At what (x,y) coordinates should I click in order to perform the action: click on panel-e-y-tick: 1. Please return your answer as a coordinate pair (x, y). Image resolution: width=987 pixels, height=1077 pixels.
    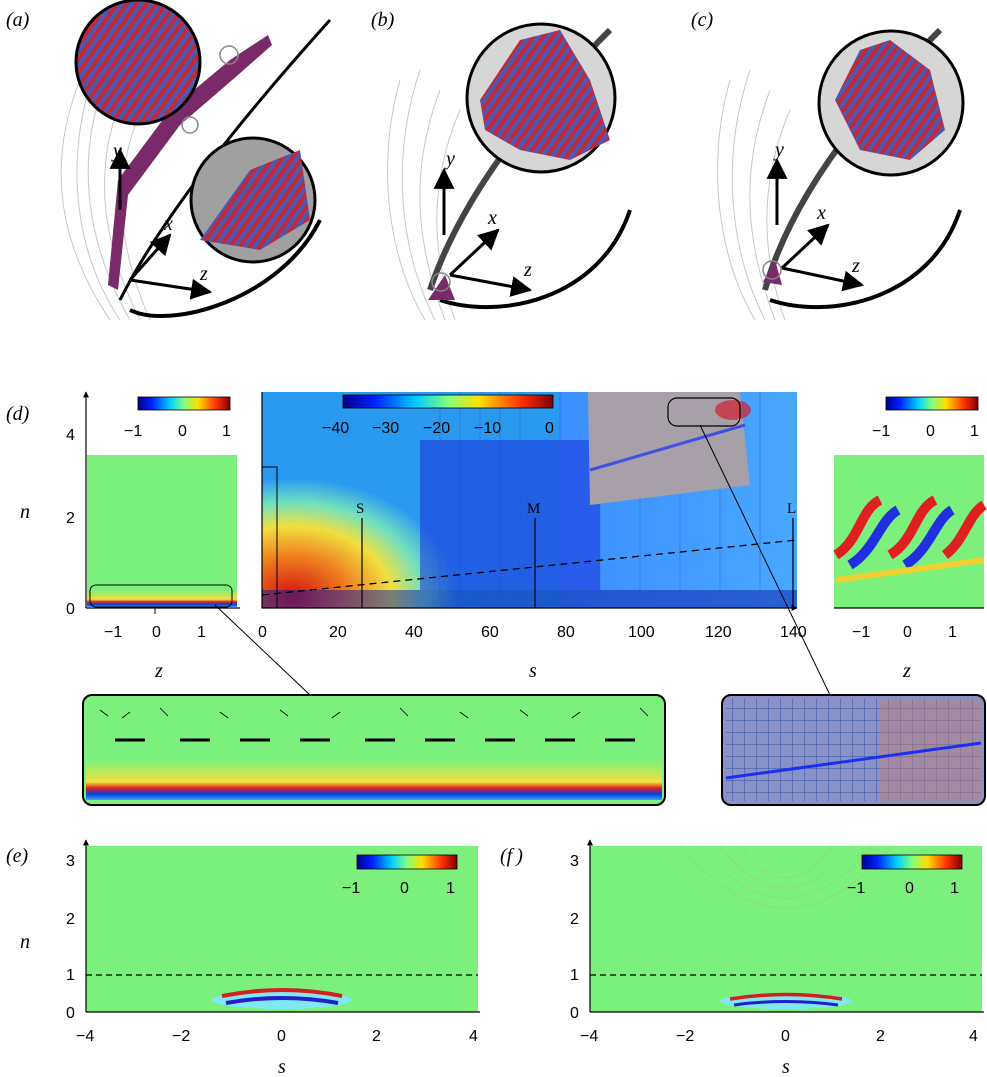
    Looking at the image, I should click on (70, 975).